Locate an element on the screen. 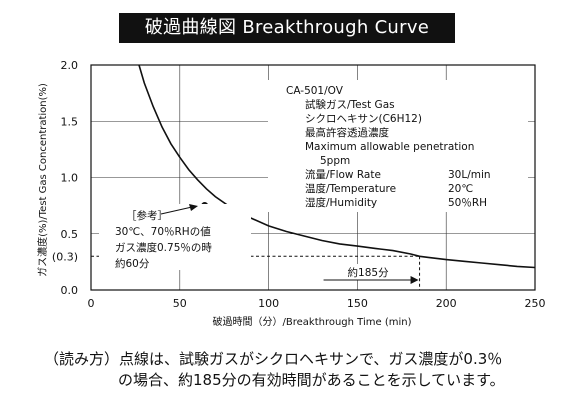 The image size is (567, 410). reference-note-line-1: ［参考］ is located at coordinates (147, 215).